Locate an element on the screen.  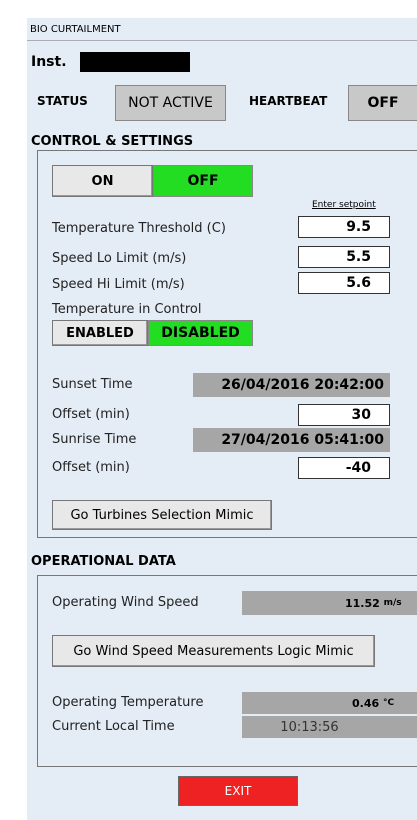
temp-control-label: Temperature in Control is located at coordinates (127, 309).